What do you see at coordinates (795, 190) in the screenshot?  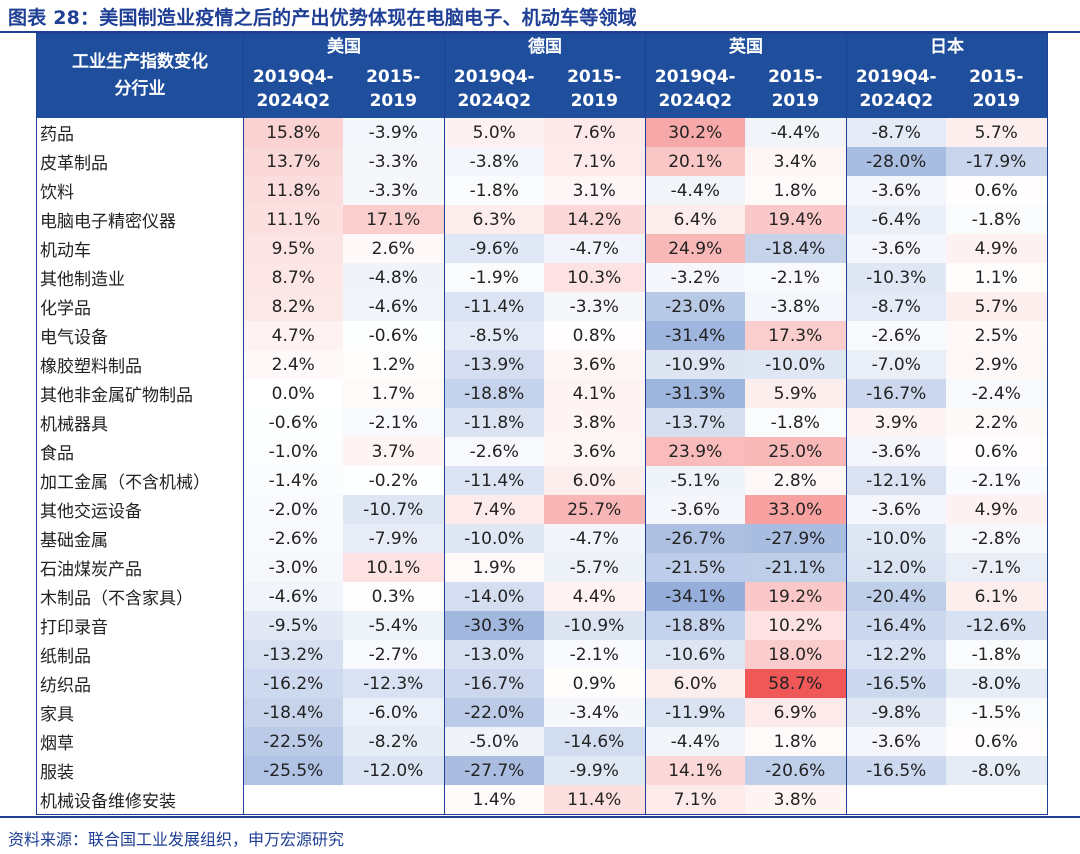 I see `value-cell: 1.8%` at bounding box center [795, 190].